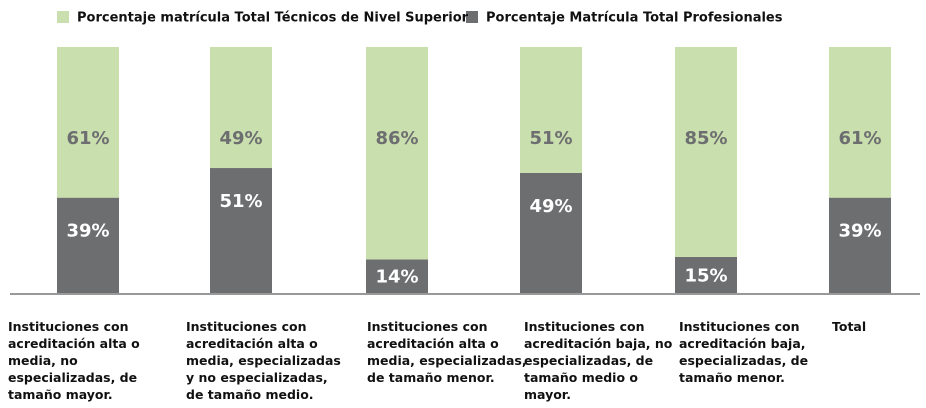 The width and height of the screenshot is (926, 408). What do you see at coordinates (634, 18) in the screenshot?
I see `legend-label: Porcentaje Matrícula Total Profesionales` at bounding box center [634, 18].